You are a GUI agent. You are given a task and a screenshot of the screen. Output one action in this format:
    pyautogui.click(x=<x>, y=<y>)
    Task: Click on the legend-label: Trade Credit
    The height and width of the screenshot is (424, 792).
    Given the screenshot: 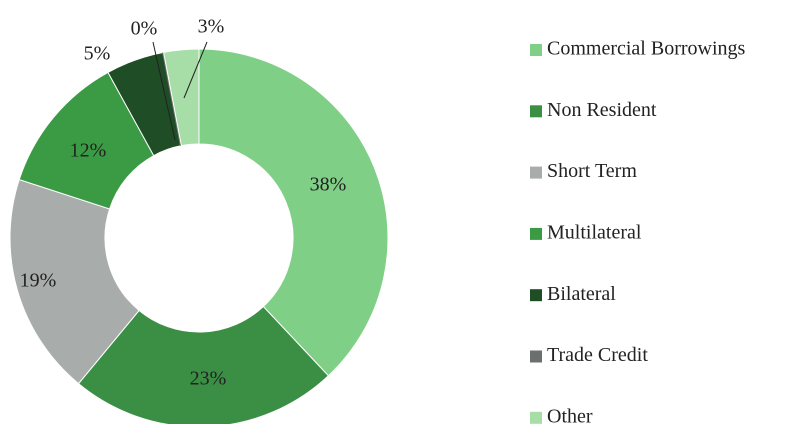 What is the action you would take?
    pyautogui.click(x=597, y=355)
    